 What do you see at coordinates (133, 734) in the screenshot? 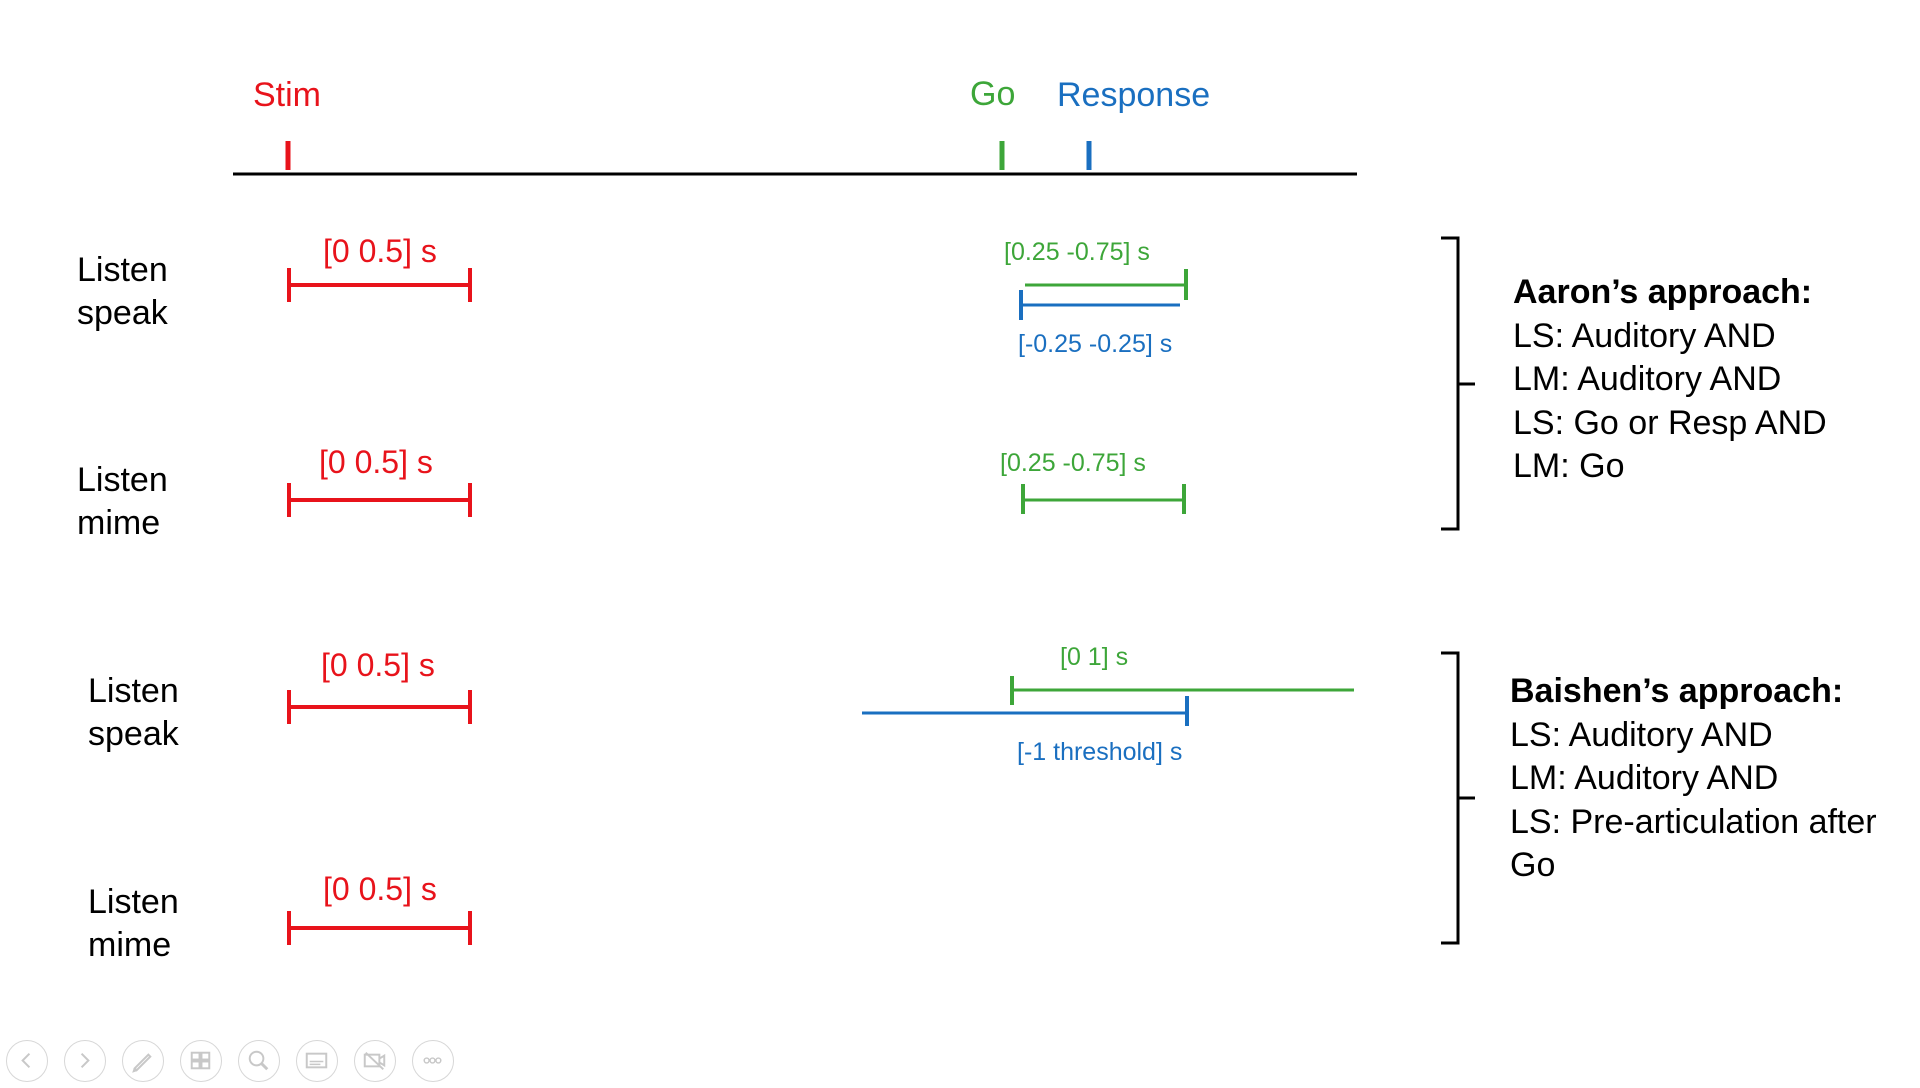
I see `row-label-3-line2: speak` at bounding box center [133, 734].